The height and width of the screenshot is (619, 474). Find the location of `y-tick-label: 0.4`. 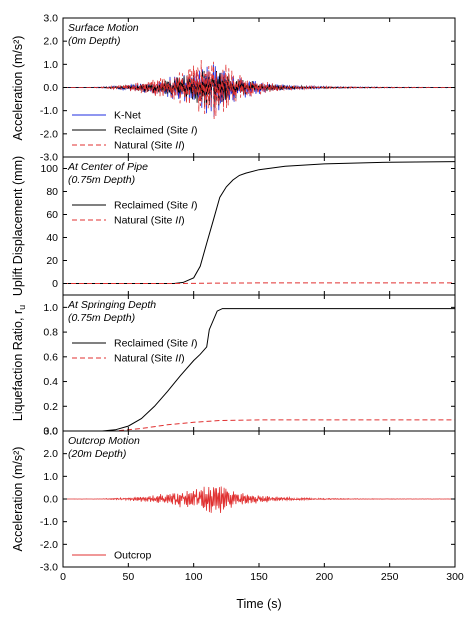

y-tick-label: 0.4 is located at coordinates (50, 382).